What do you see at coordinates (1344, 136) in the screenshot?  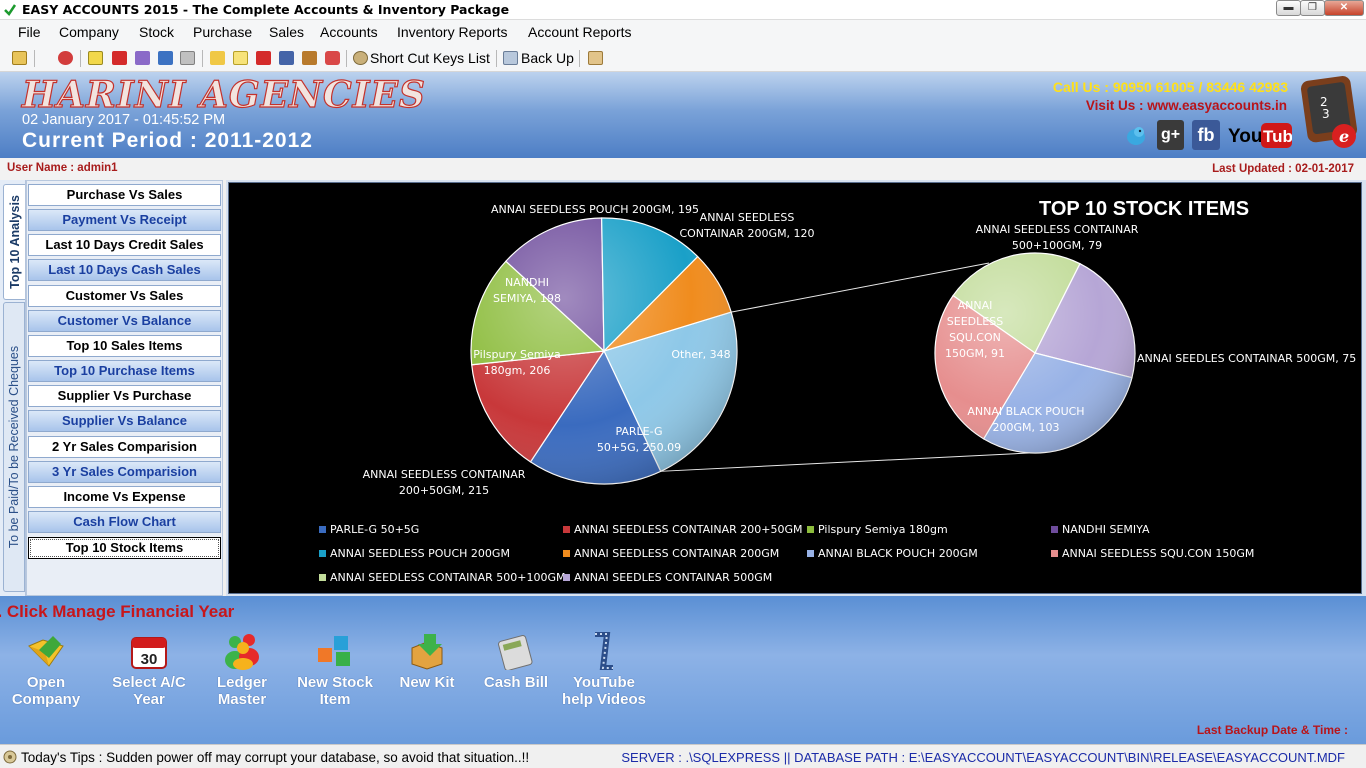 I see `svg-text: e` at bounding box center [1344, 136].